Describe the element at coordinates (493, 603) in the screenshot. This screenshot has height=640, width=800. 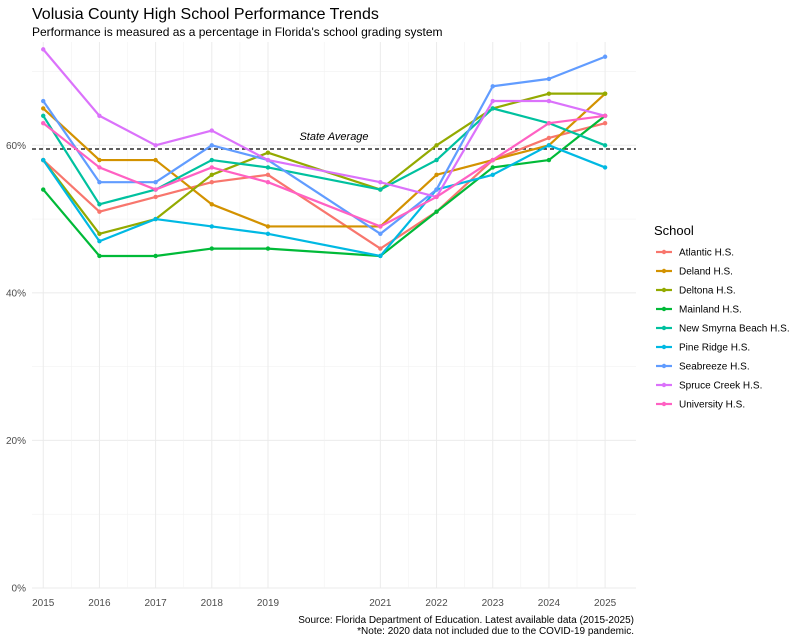
I see `x-tick-label: 2023` at that location.